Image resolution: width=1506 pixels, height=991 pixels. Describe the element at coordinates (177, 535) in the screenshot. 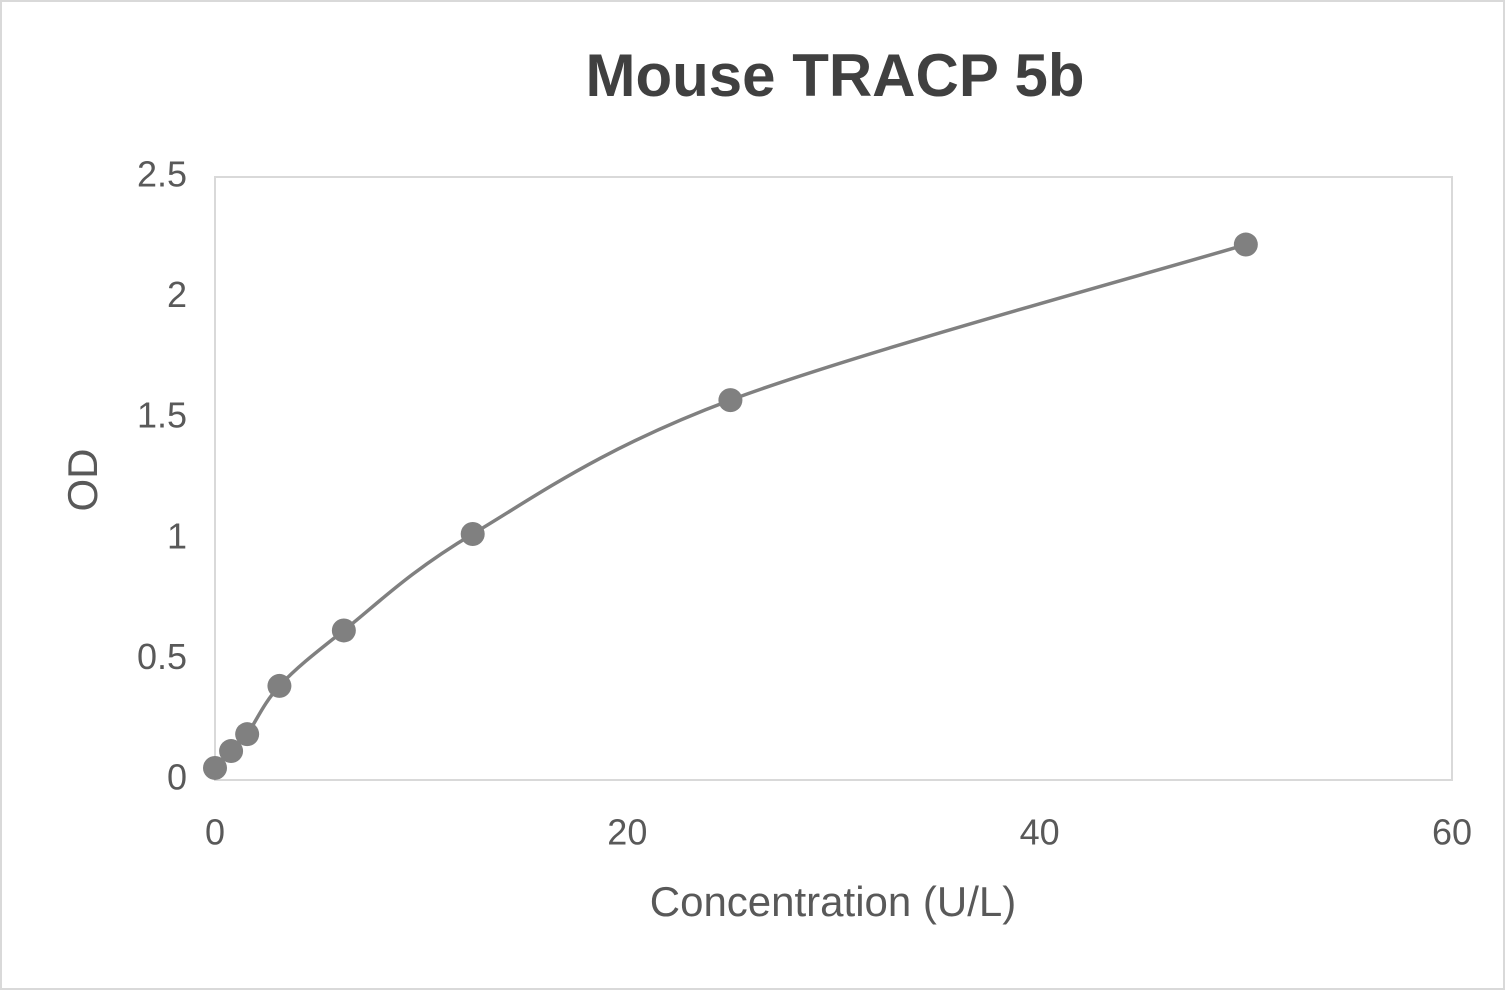

I see `y-tick-label: 1` at that location.